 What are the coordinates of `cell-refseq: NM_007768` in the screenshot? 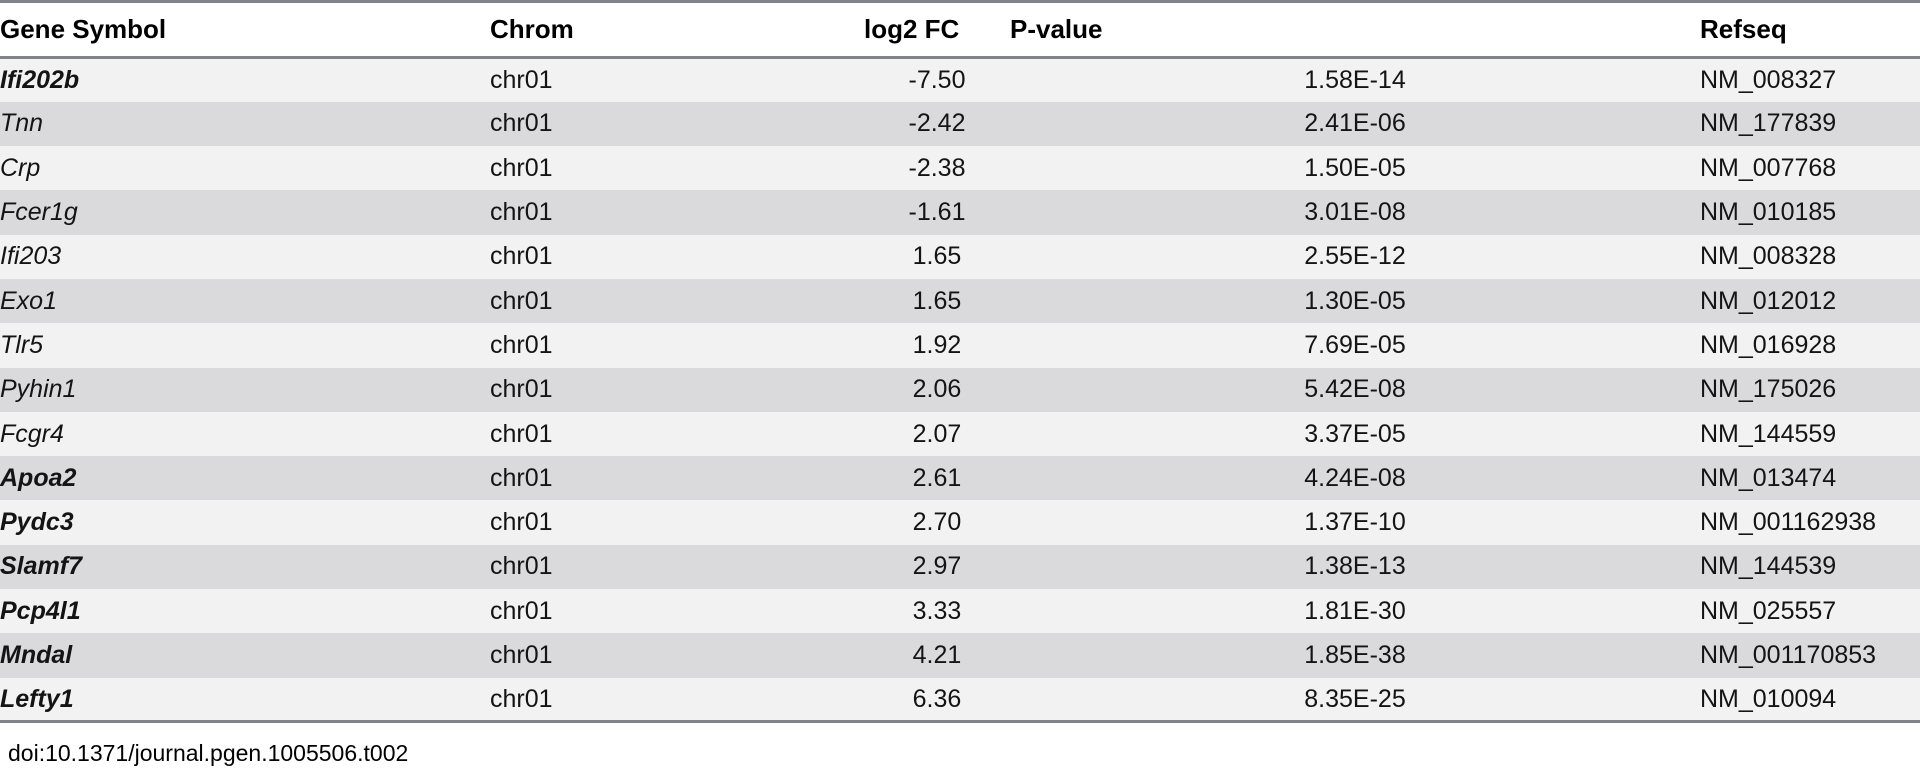 It's located at (1768, 167).